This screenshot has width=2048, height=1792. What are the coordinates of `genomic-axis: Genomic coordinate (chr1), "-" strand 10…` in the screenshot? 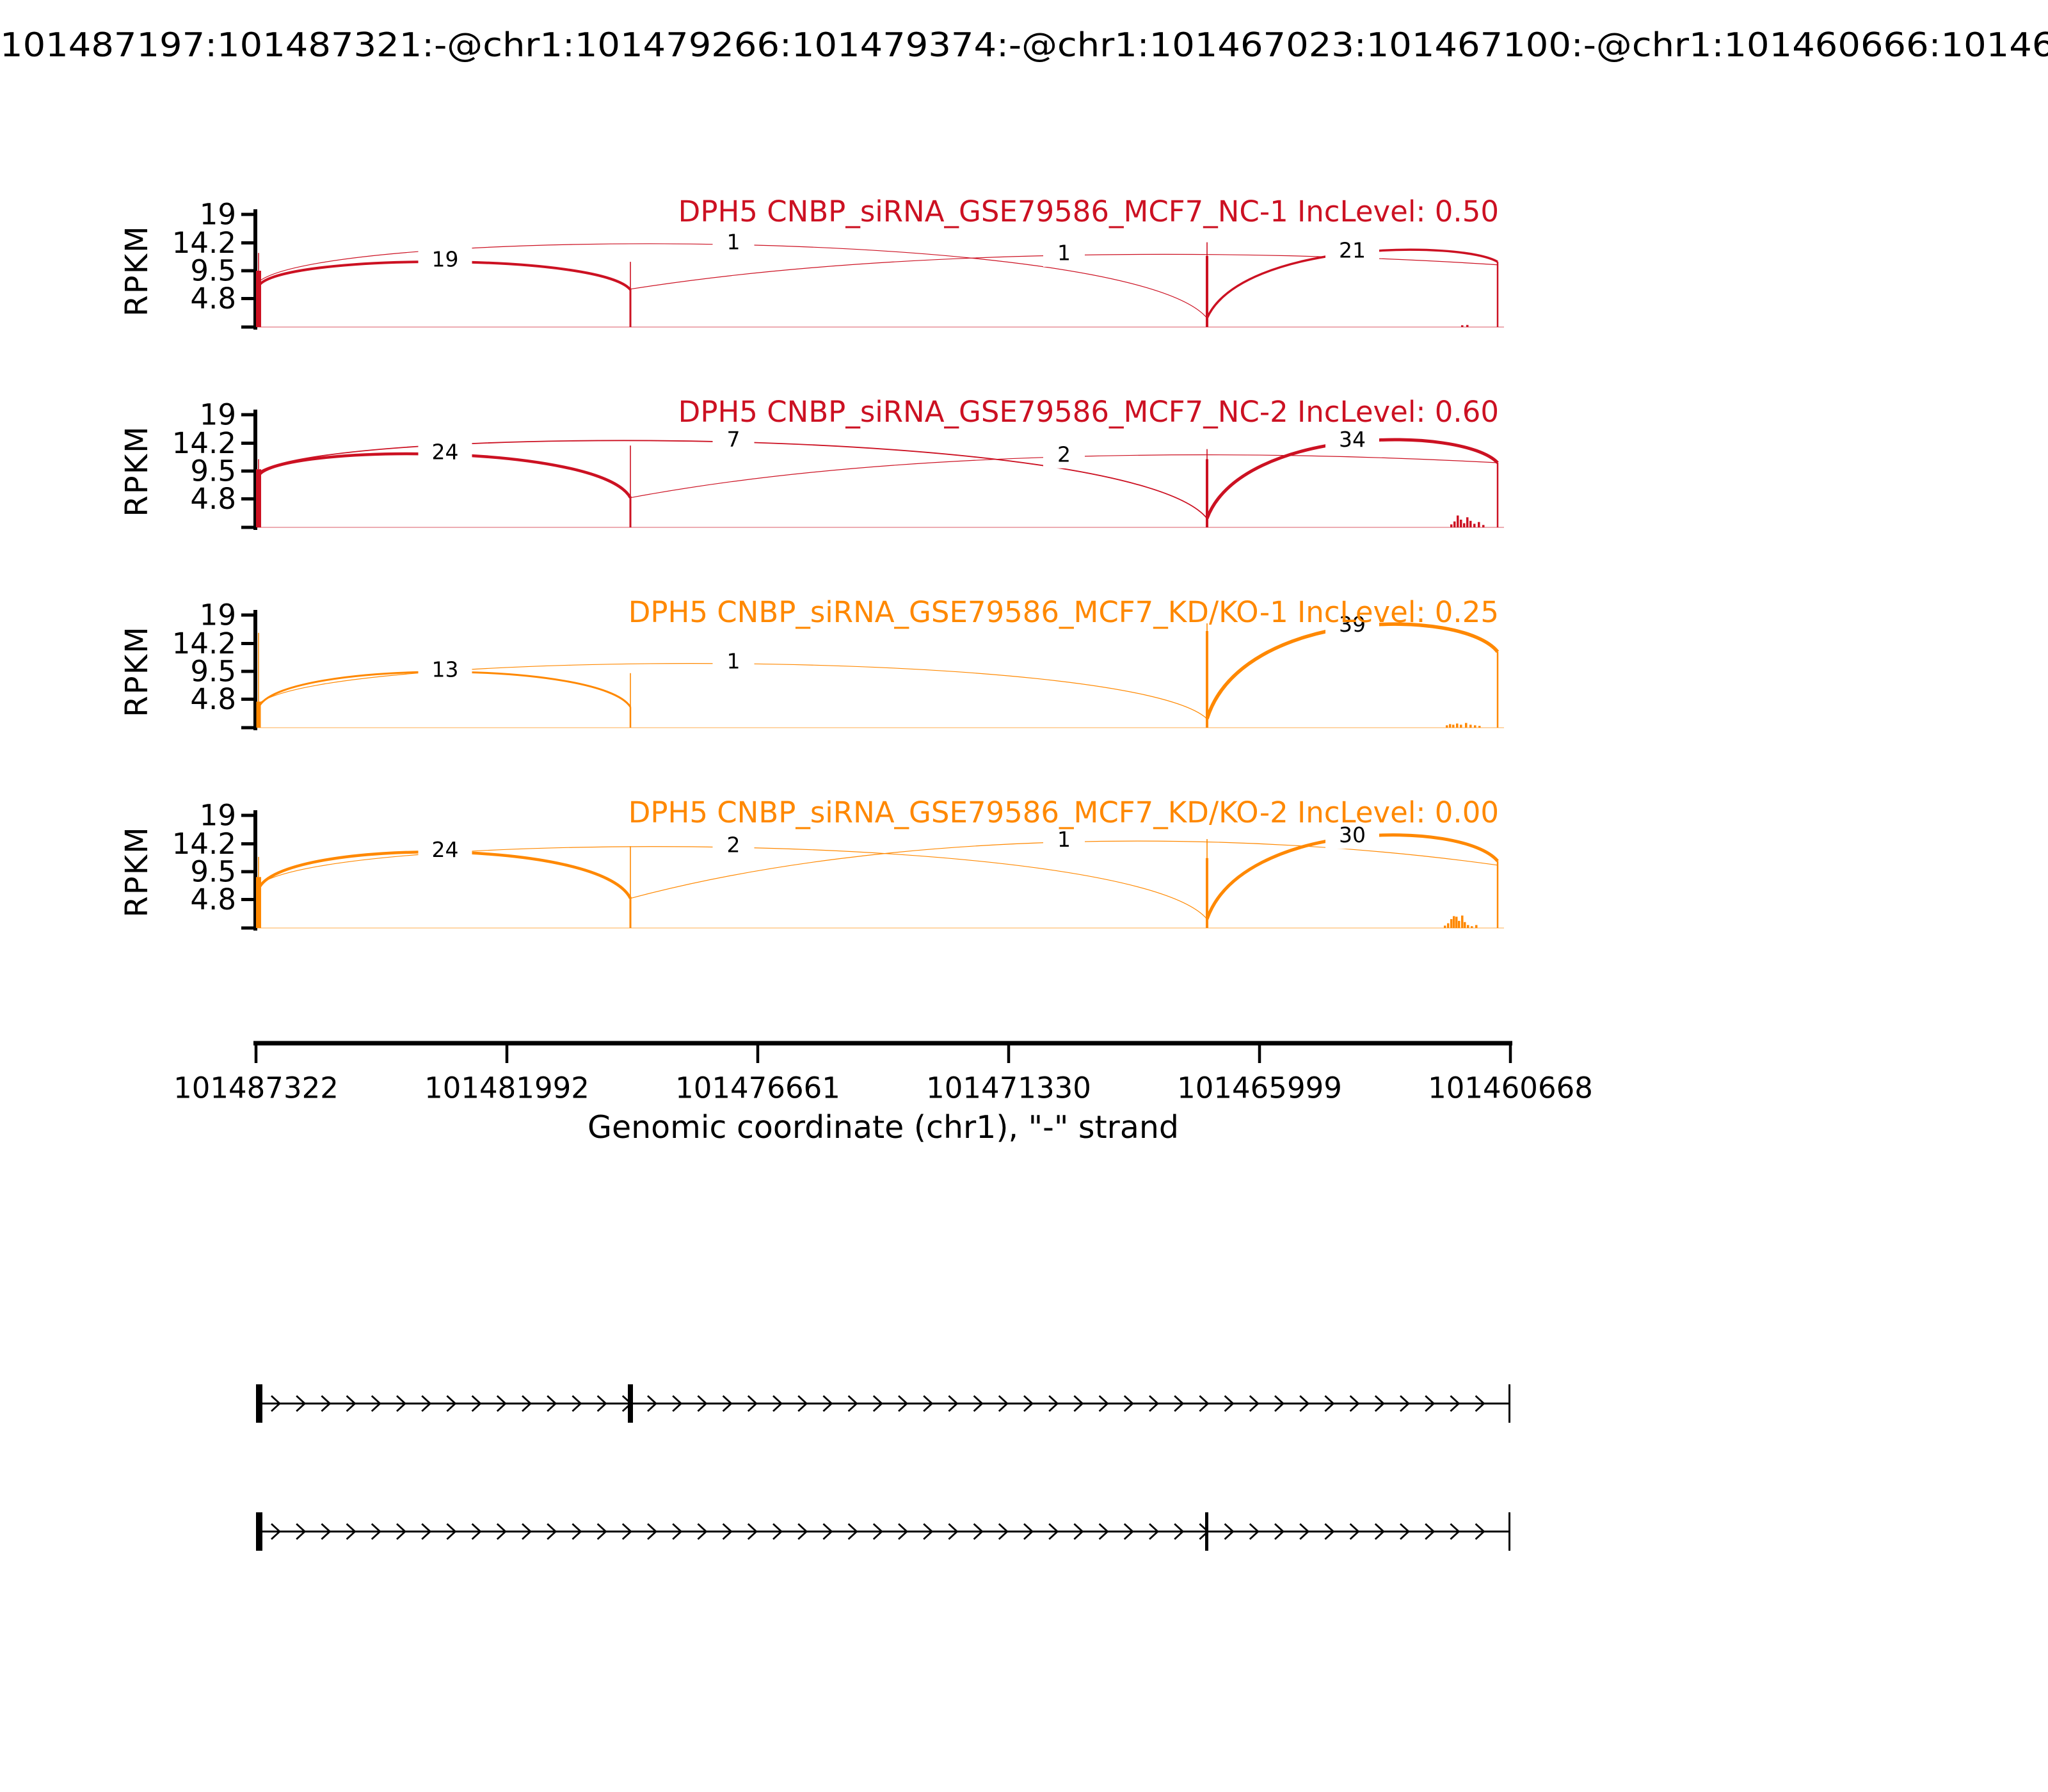 It's located at (883, 1093).